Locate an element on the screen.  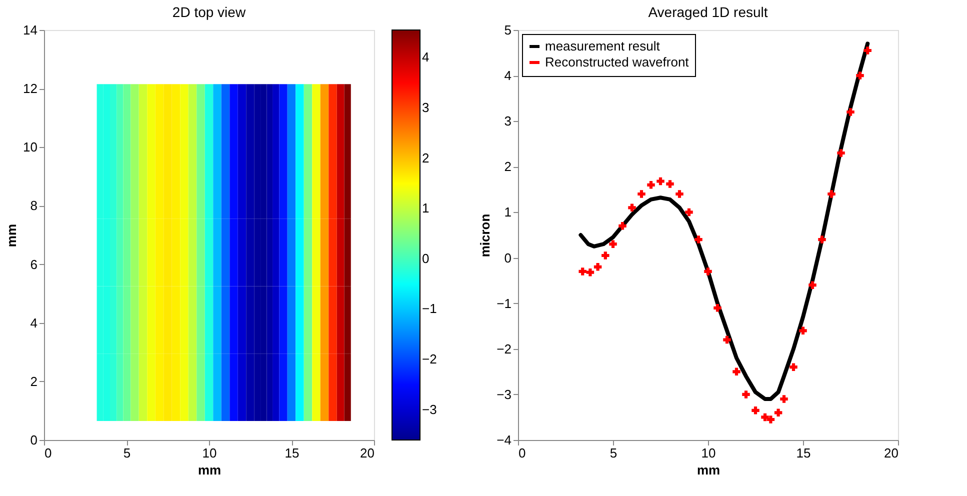
y-tick-label: 5 is located at coordinates (508, 30).